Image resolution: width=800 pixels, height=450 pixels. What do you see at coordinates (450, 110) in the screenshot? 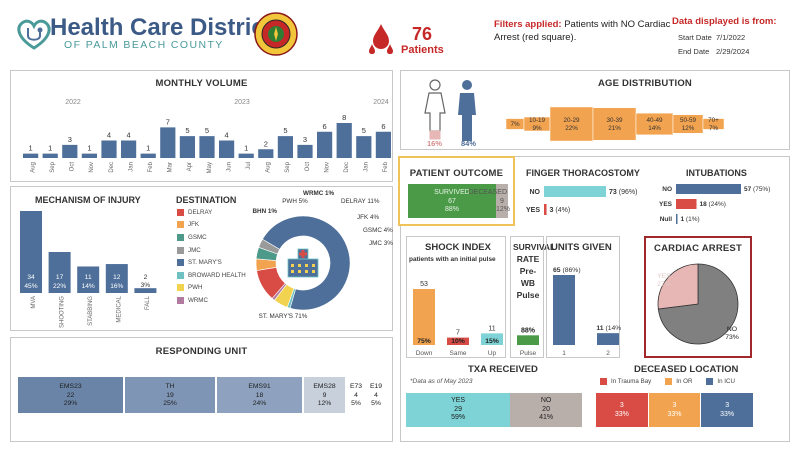
I see `female-male-icons` at bounding box center [450, 110].